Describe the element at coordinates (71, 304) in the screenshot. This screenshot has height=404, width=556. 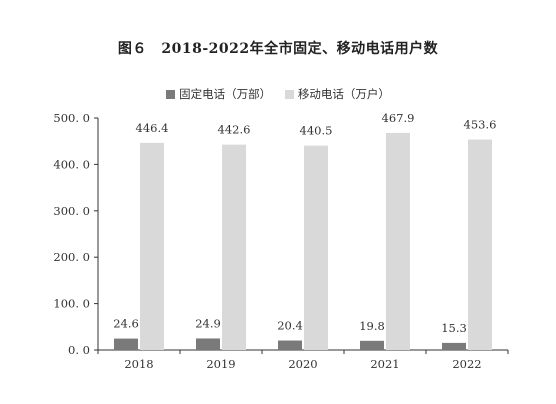
I see `y-tick-label: 100. 0` at that location.